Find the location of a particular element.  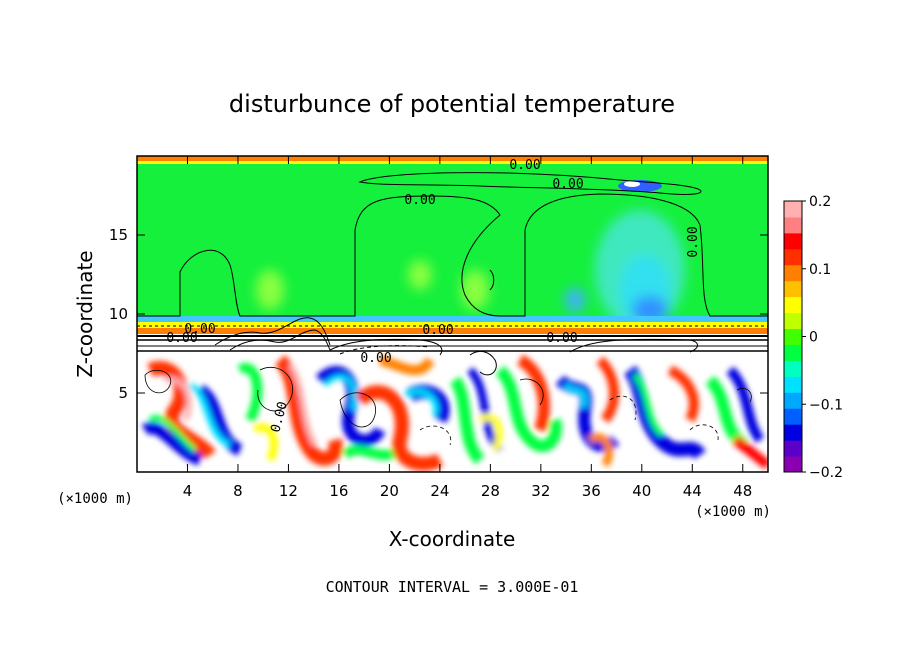

contour-interval-note: CONTOUR INTERVAL = 3.000E-01 is located at coordinates (452, 587).